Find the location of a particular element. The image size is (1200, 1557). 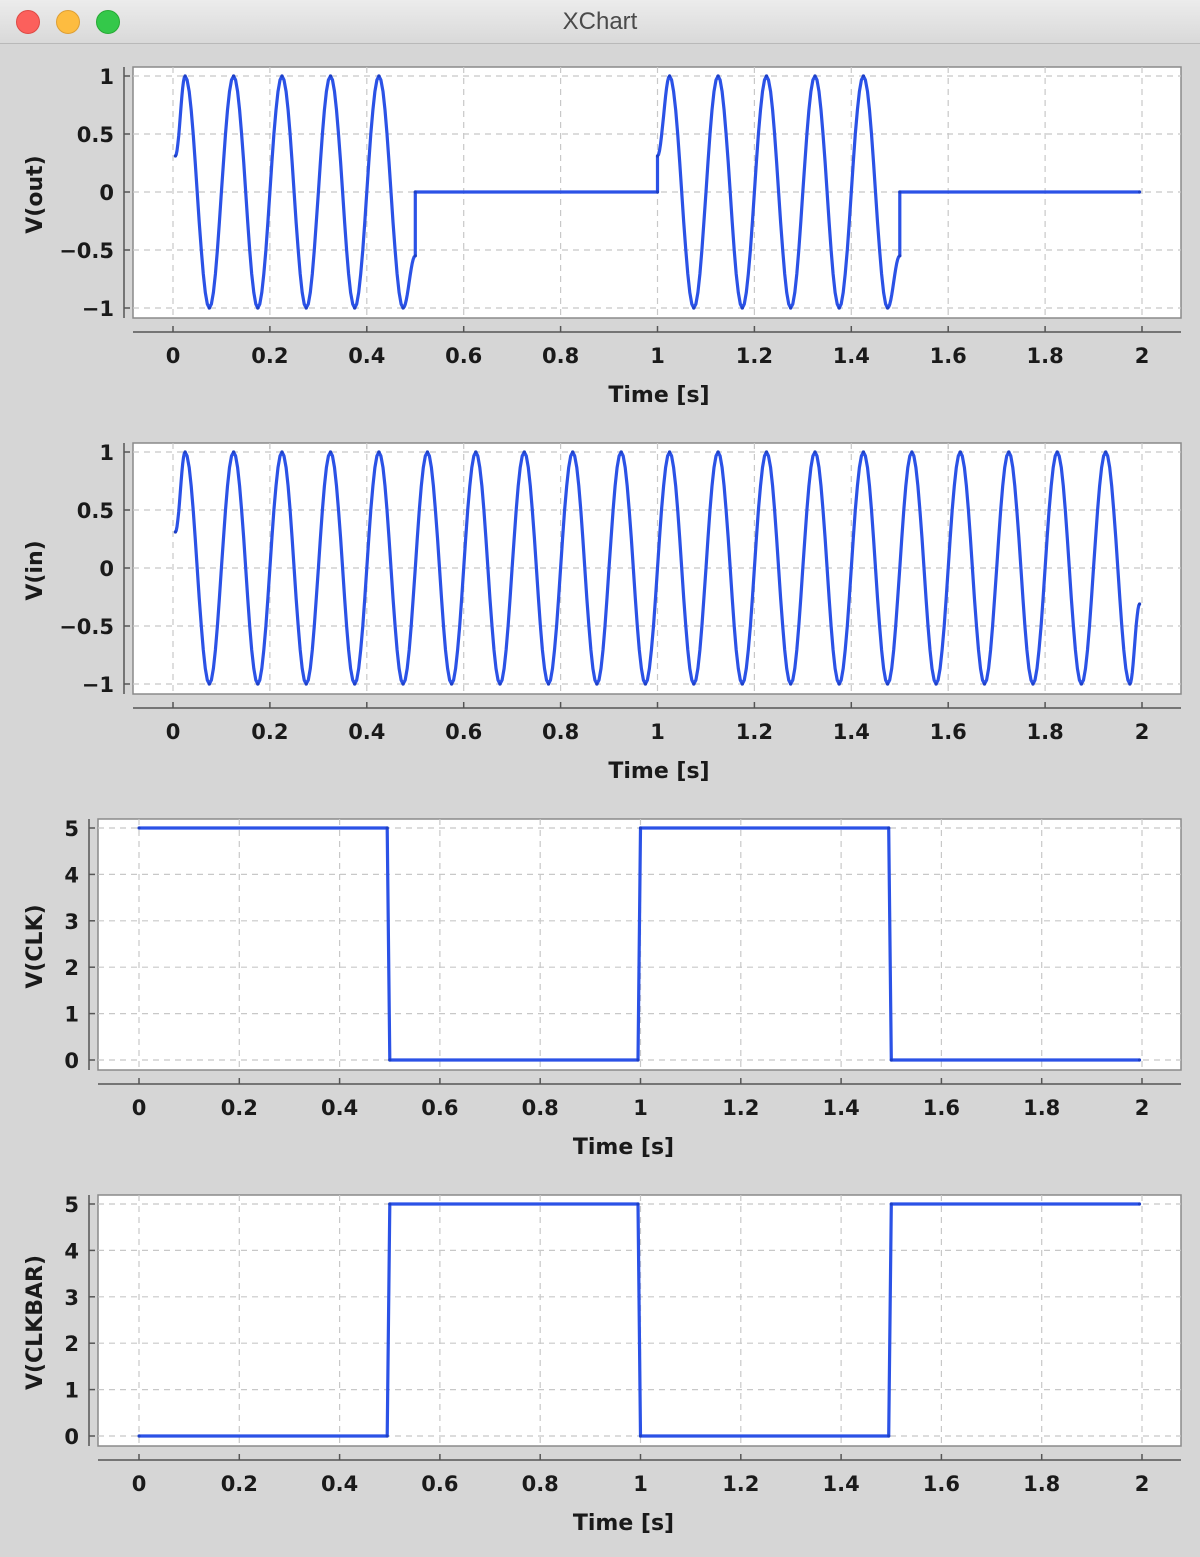

y-tick-label: 2 is located at coordinates (71, 1344).